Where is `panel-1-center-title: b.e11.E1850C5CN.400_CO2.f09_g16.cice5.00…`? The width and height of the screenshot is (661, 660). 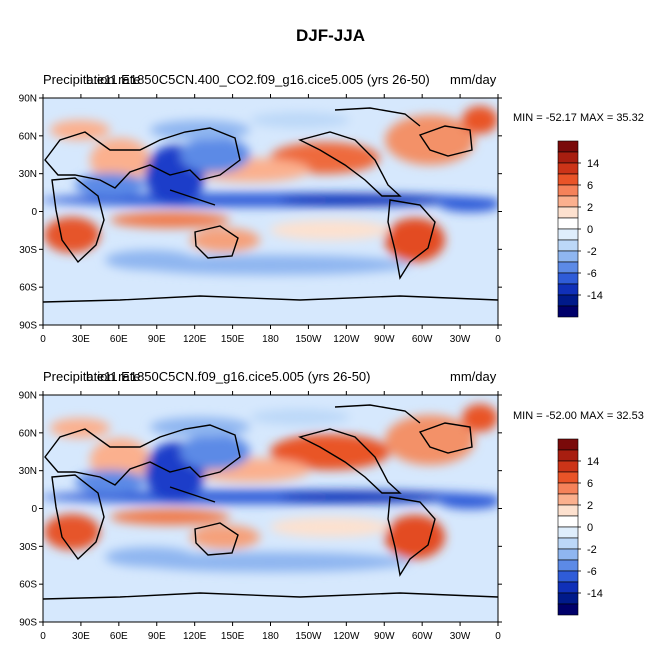
panel-1-center-title: b.e11.E1850C5CN.400_CO2.f09_g16.cice5.00… is located at coordinates (258, 79).